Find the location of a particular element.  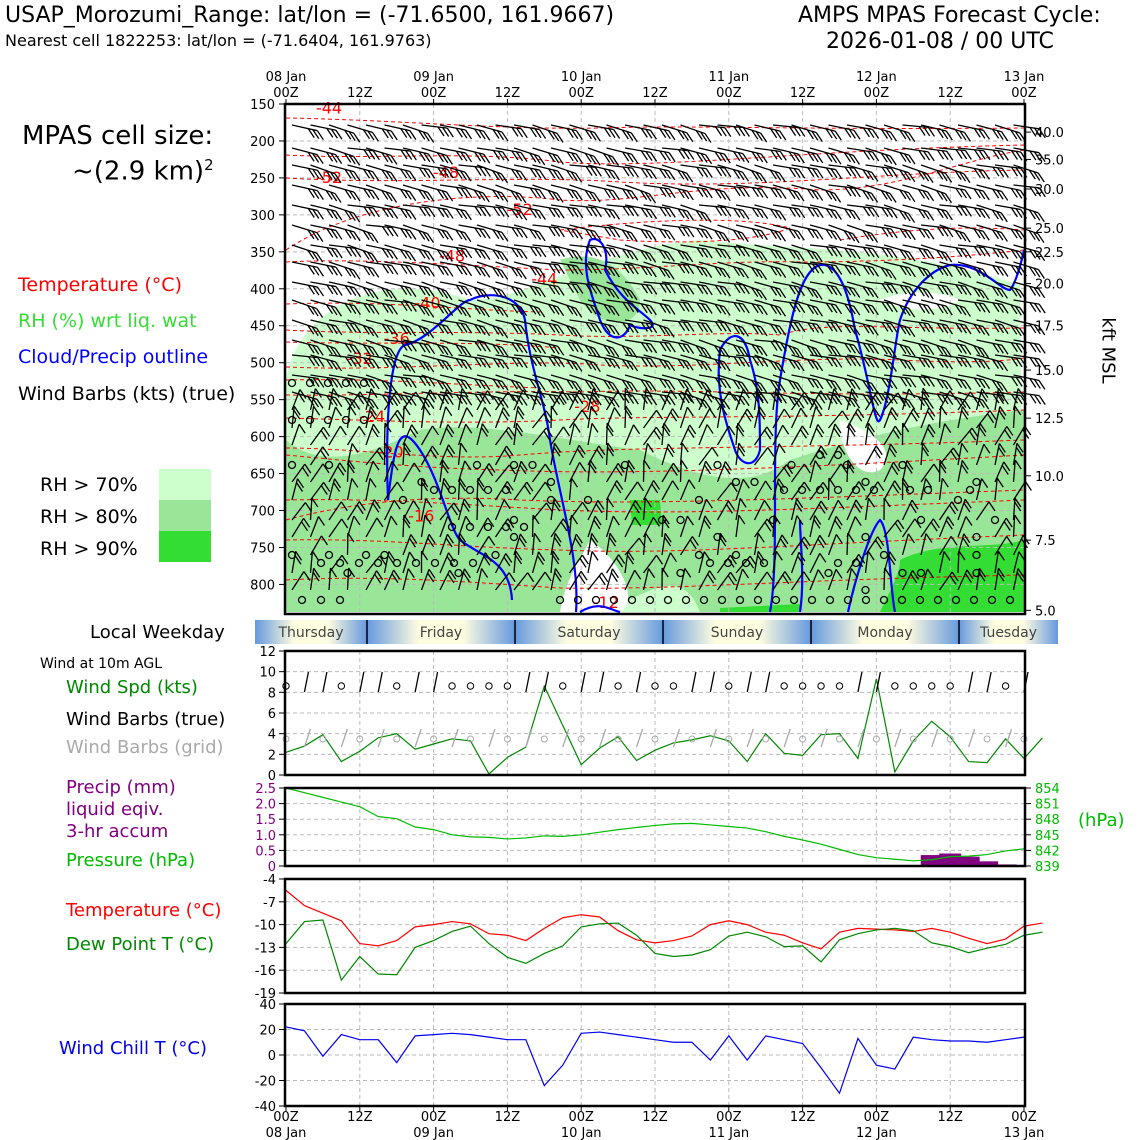

pressure-tick-label: 400 is located at coordinates (262, 290).